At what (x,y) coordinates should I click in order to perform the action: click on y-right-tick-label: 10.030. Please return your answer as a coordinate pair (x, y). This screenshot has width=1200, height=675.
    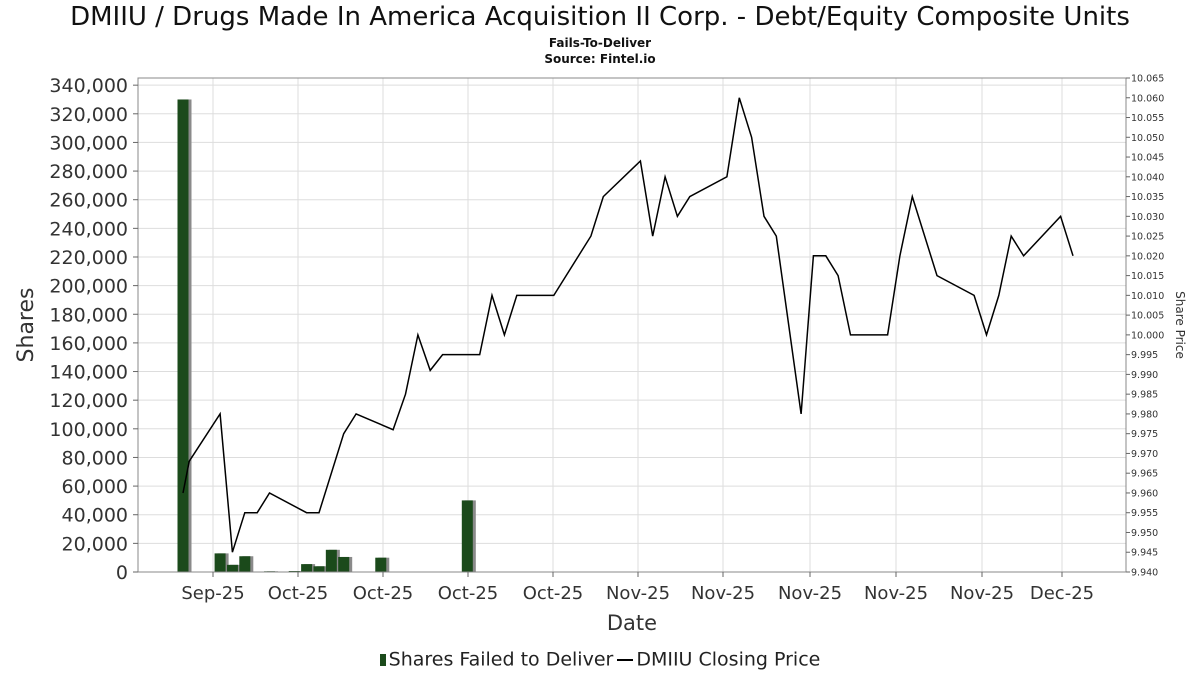
    Looking at the image, I should click on (1147, 217).